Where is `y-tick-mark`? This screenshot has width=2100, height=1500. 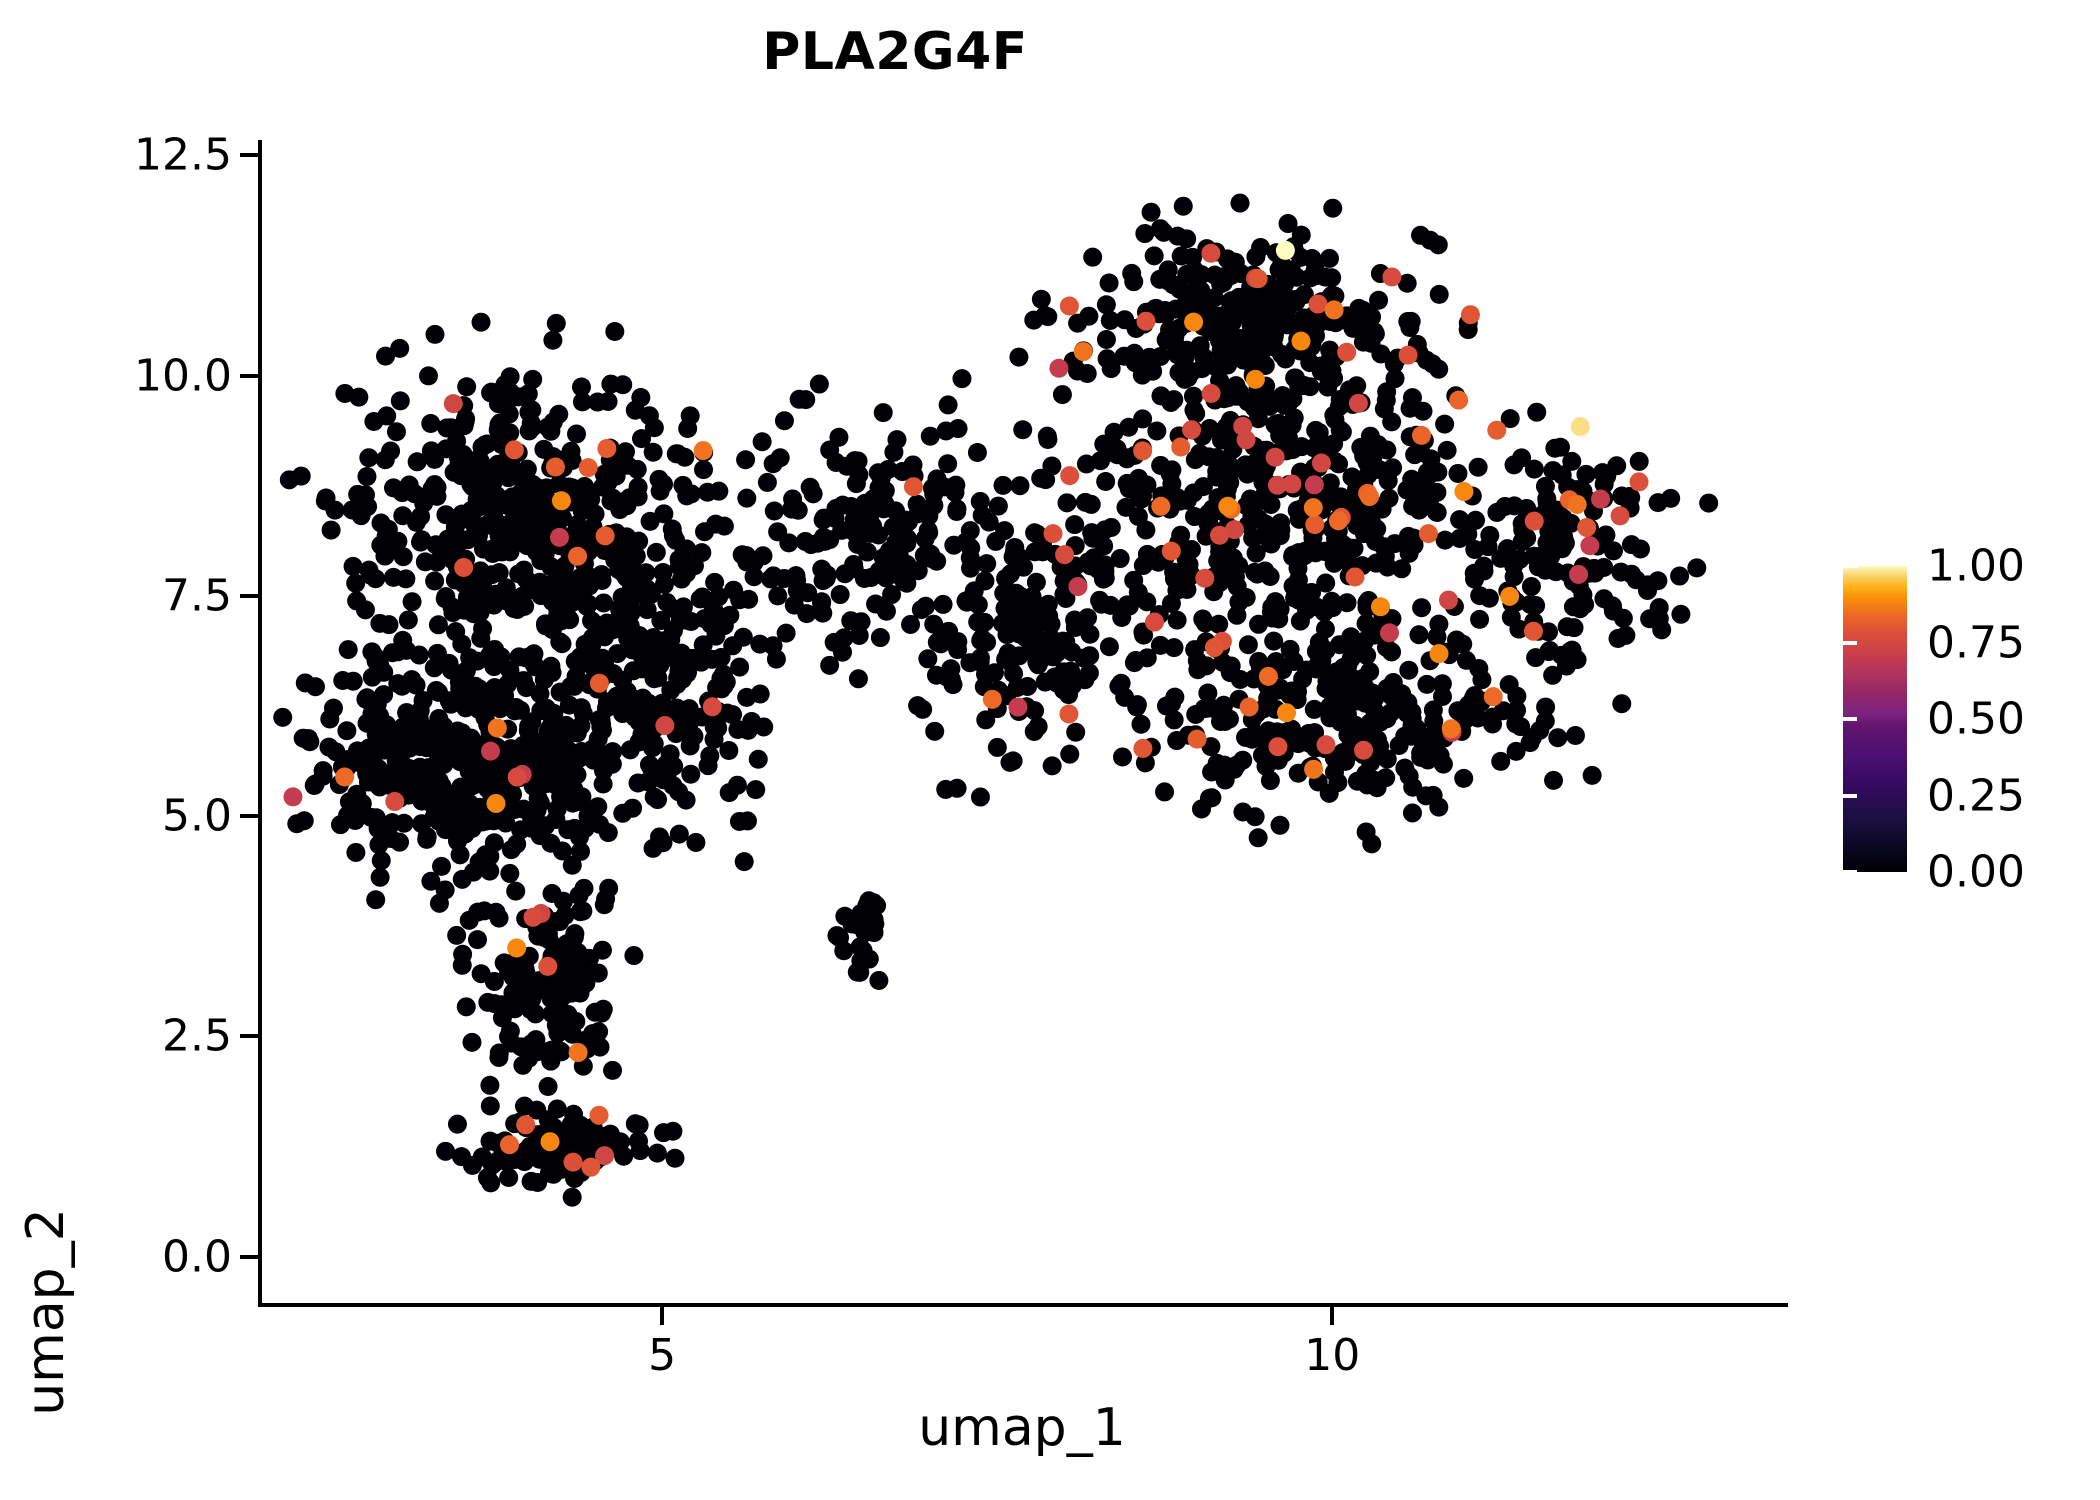 y-tick-mark is located at coordinates (249, 1256).